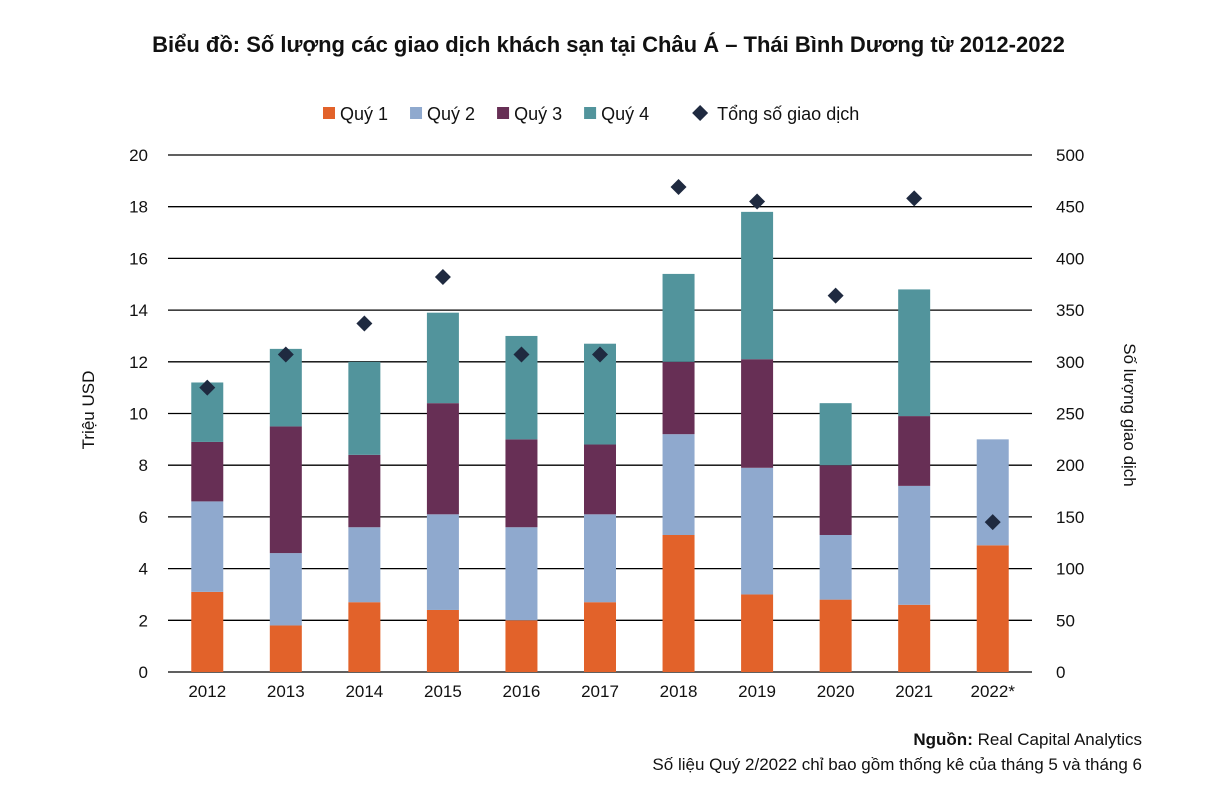 Image resolution: width=1217 pixels, height=812 pixels. What do you see at coordinates (143, 465) in the screenshot?
I see `y-tick-label: 8` at bounding box center [143, 465].